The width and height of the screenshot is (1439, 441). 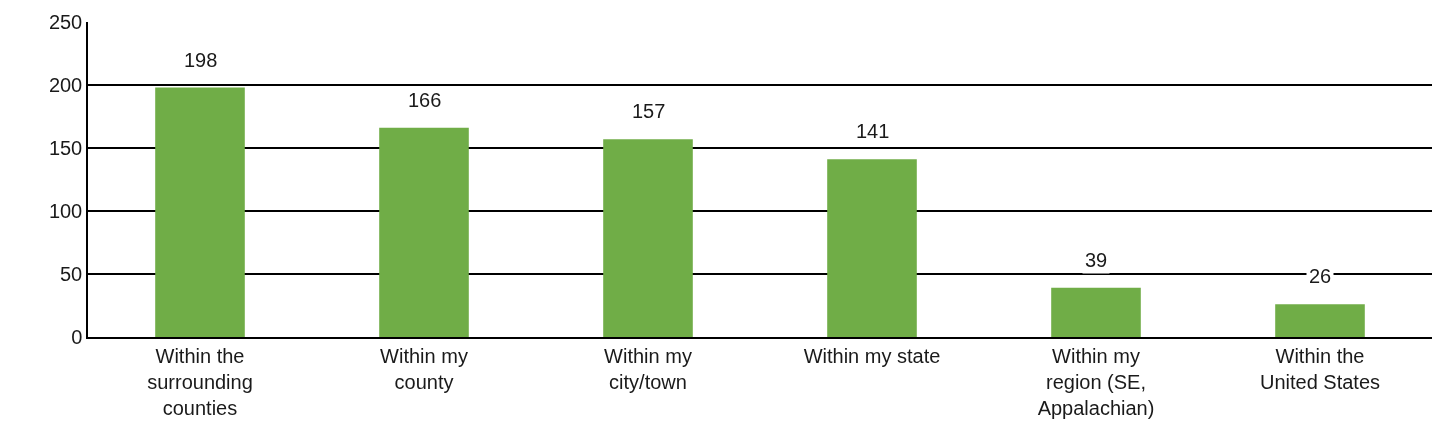 I want to click on data-label: 39, so click(x=1096, y=260).